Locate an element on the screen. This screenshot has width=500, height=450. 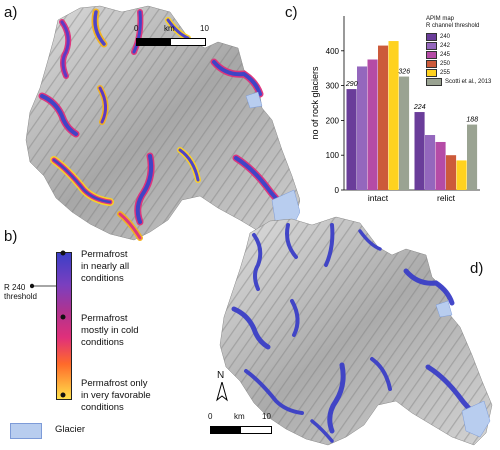
legend-item-250: 250 is located at coordinates (438, 64).